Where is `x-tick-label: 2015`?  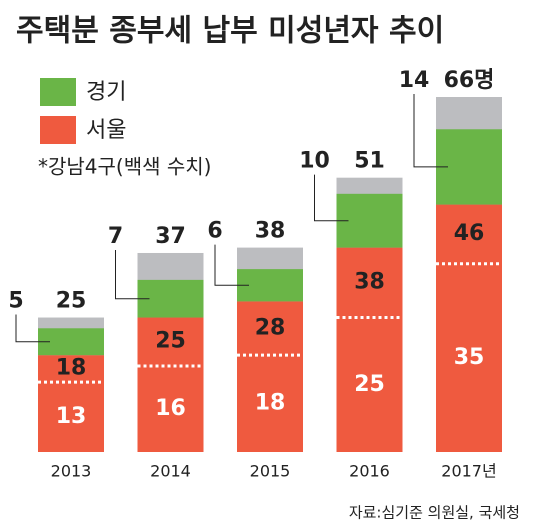 x-tick-label: 2015 is located at coordinates (270, 471).